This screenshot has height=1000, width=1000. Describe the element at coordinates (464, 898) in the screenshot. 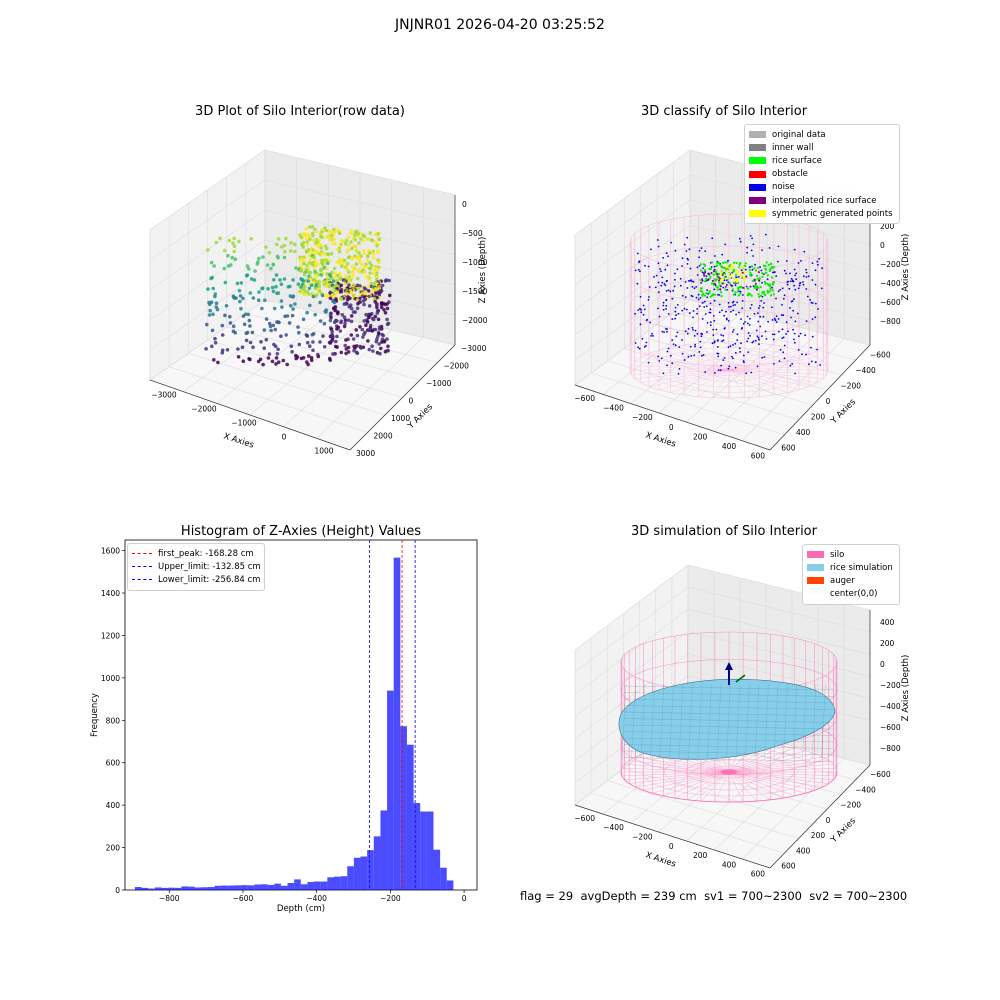

I see `x-tick-label: 0` at that location.